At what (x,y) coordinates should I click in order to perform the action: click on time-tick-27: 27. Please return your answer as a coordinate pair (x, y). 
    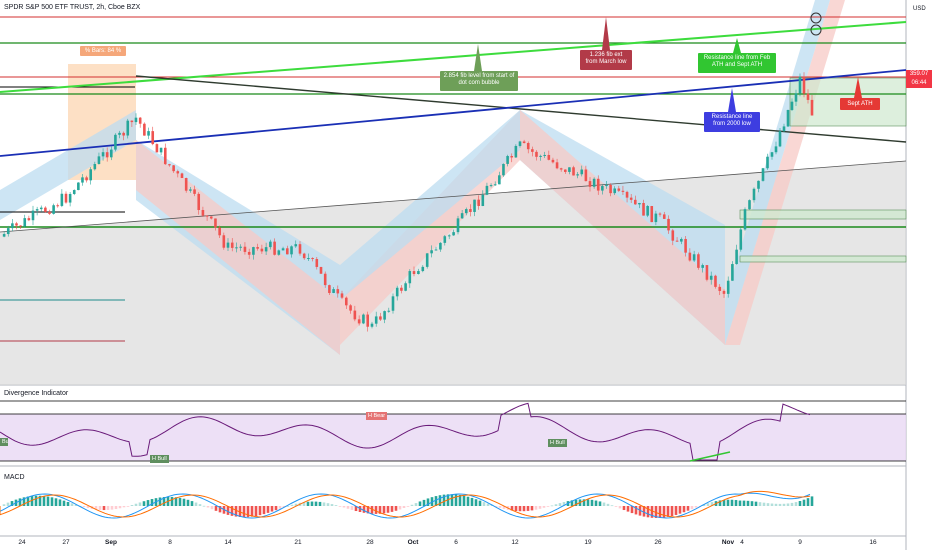
    Looking at the image, I should click on (66, 542).